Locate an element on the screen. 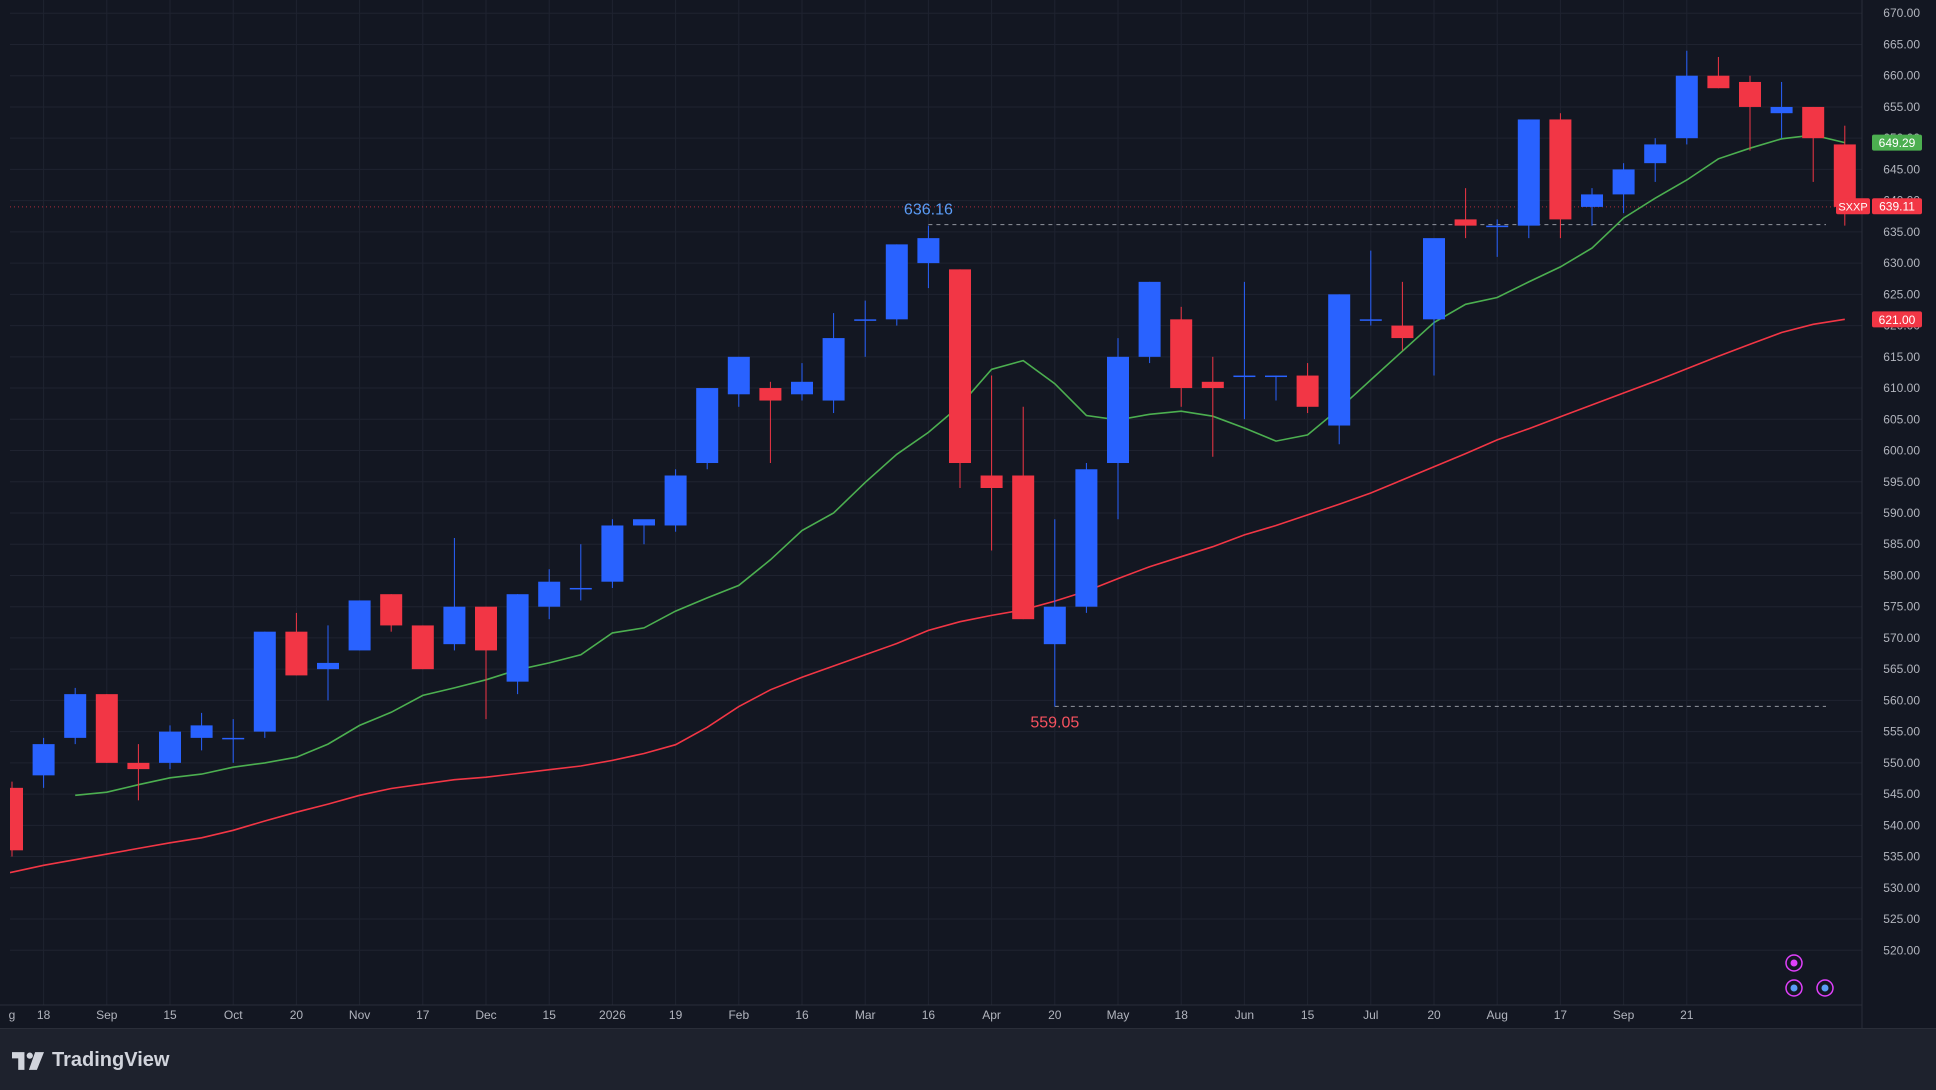 The height and width of the screenshot is (1090, 1936). x-tick-label: Sep is located at coordinates (107, 1015).